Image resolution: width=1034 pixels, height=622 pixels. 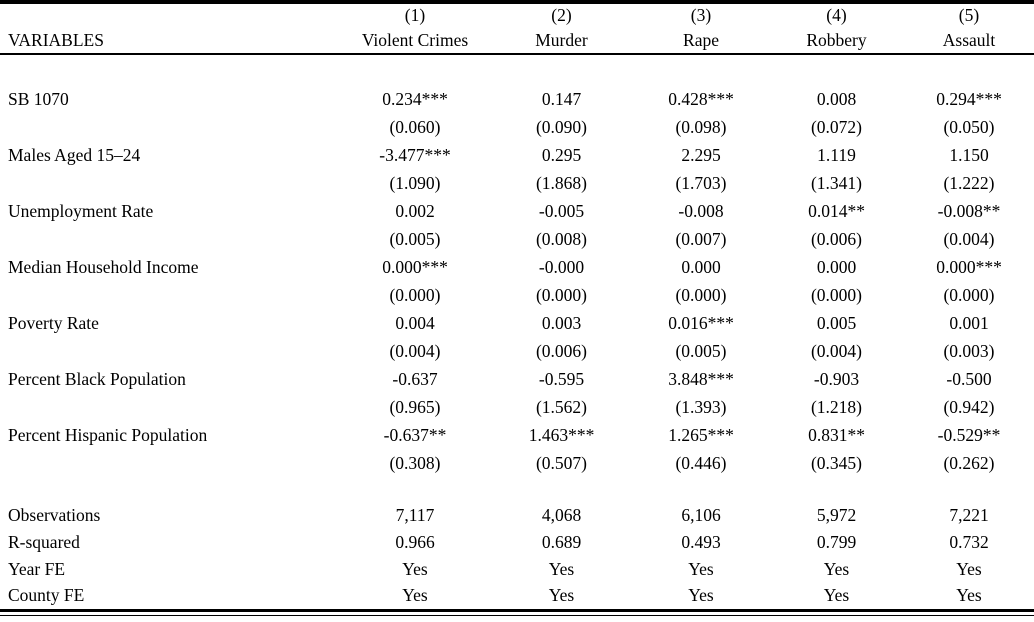 I want to click on coefficient-cell: -0.637, so click(x=415, y=379).